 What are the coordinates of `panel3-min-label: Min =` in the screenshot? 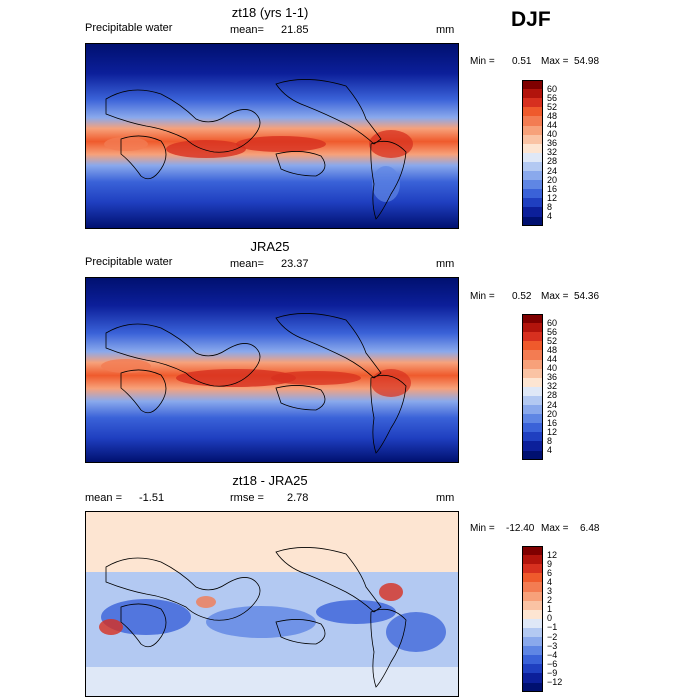 It's located at (482, 528).